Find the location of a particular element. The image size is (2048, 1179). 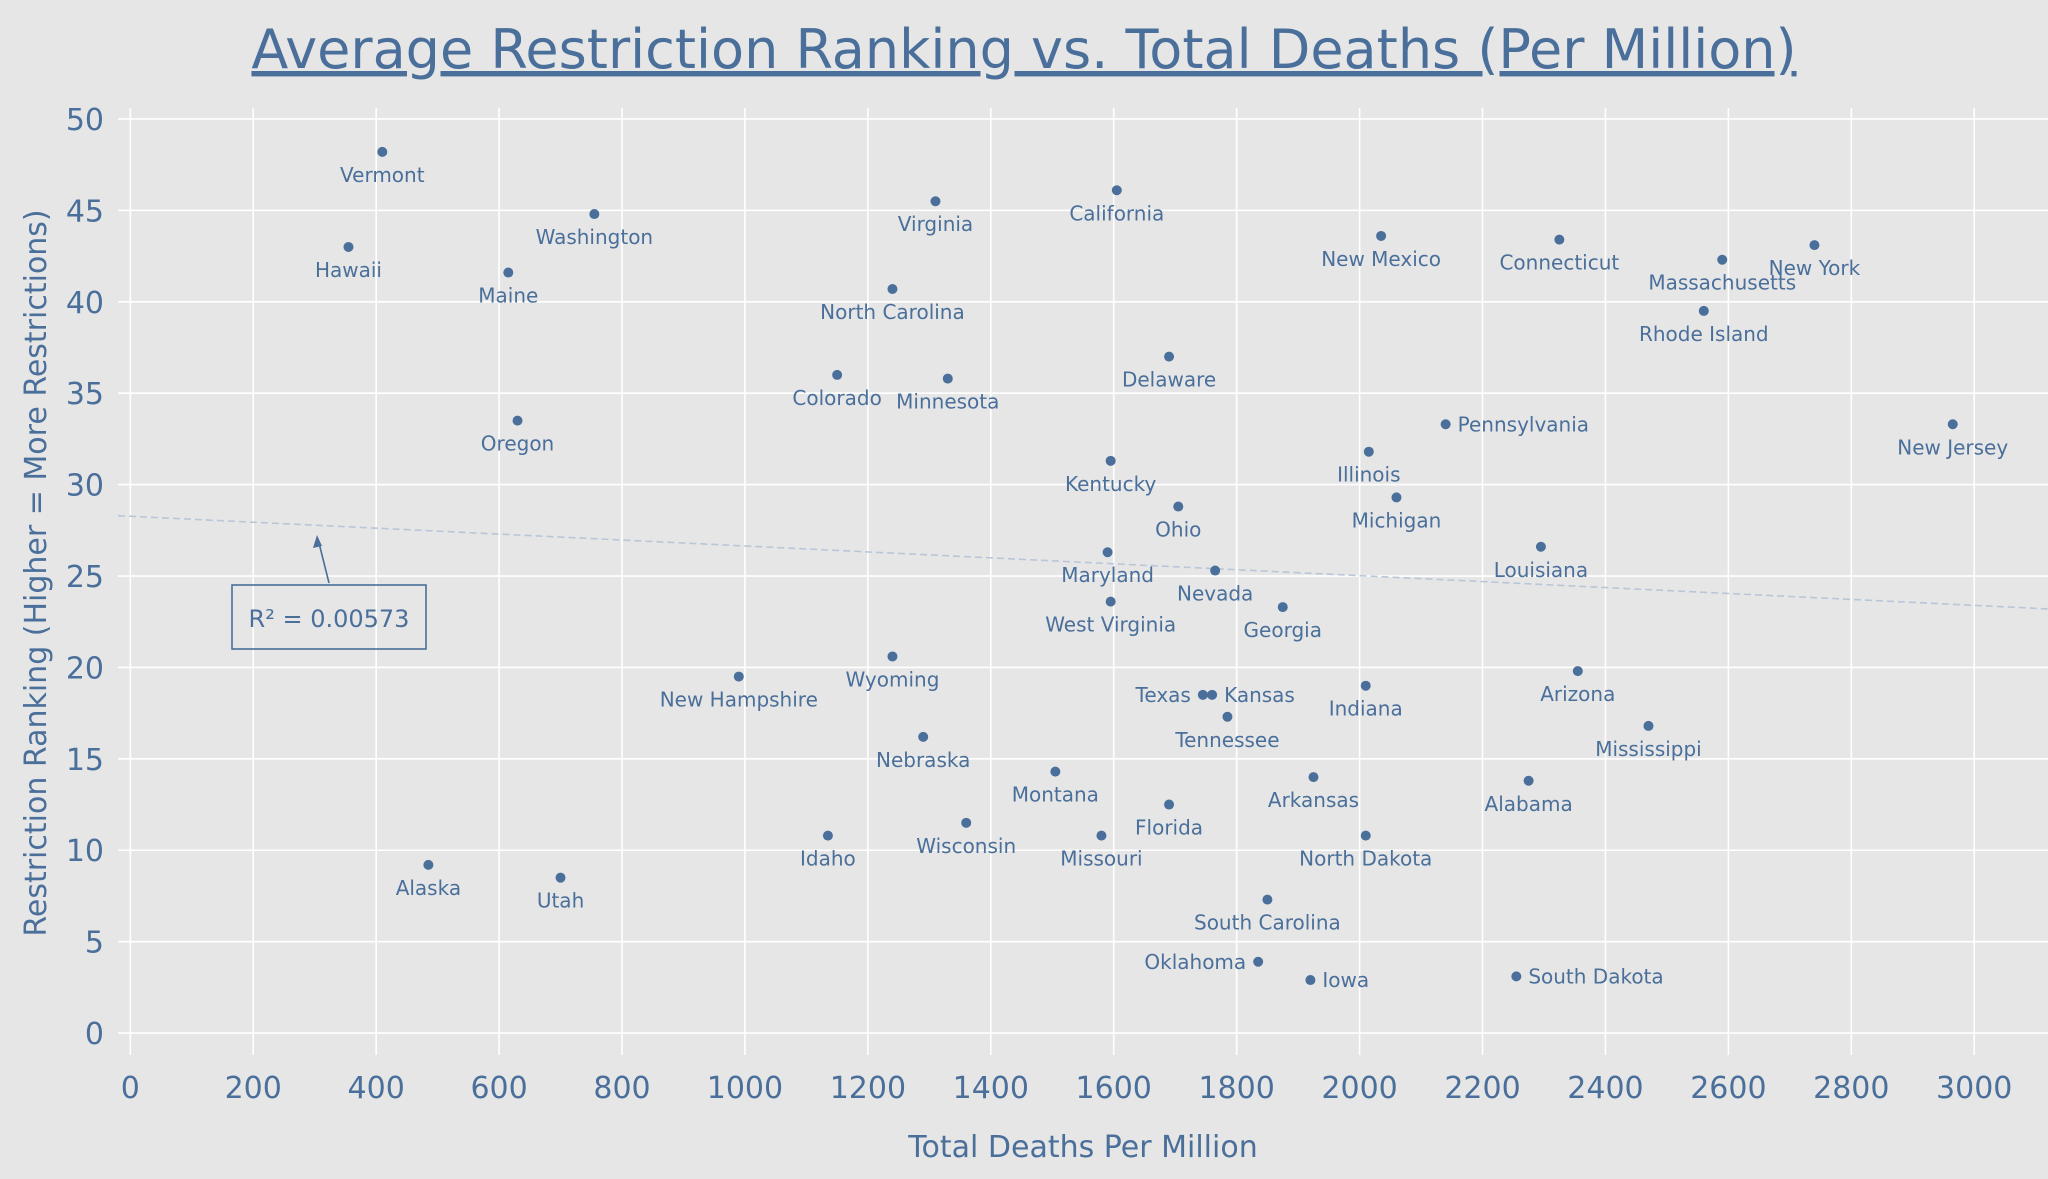

data-point-group: Texas is located at coordinates (1171, 695).